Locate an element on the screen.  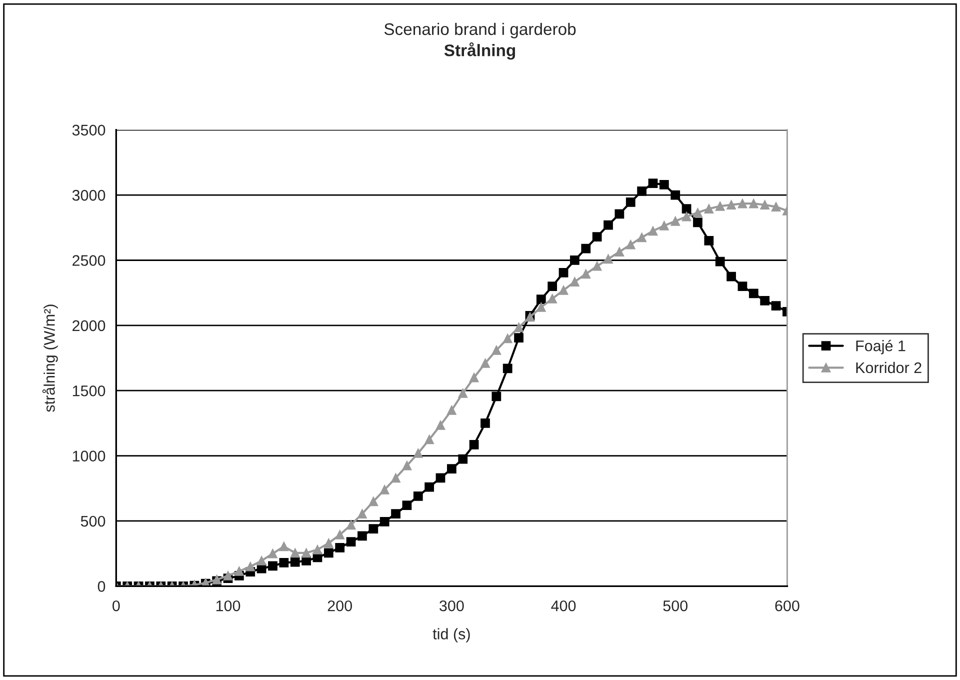
x-tick-label: 0 is located at coordinates (116, 606).